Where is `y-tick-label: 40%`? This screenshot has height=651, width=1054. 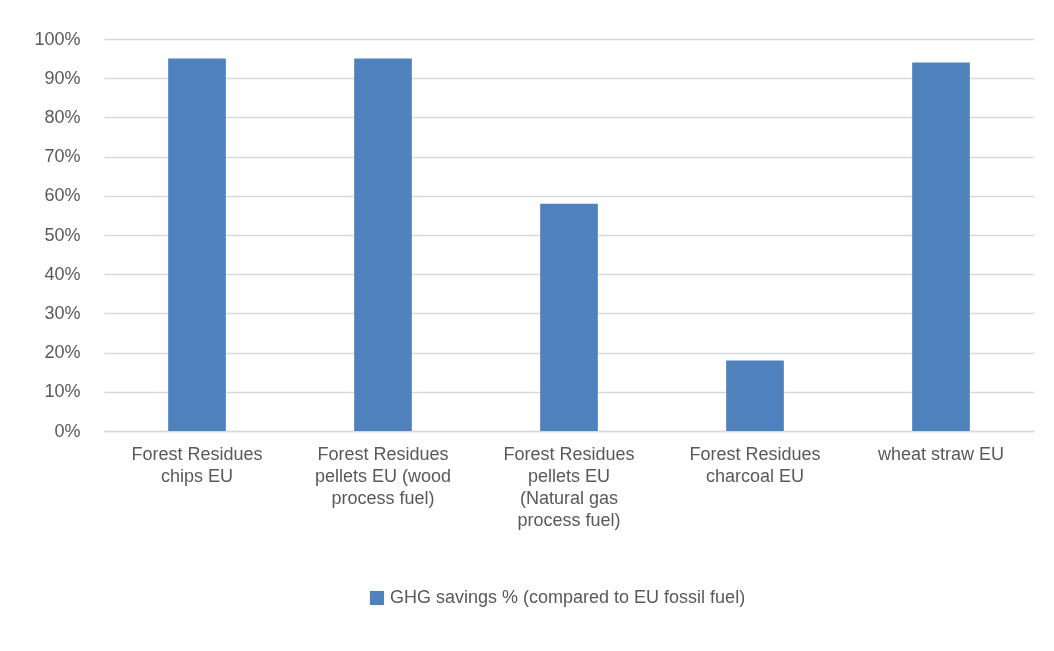
y-tick-label: 40% is located at coordinates (62, 273).